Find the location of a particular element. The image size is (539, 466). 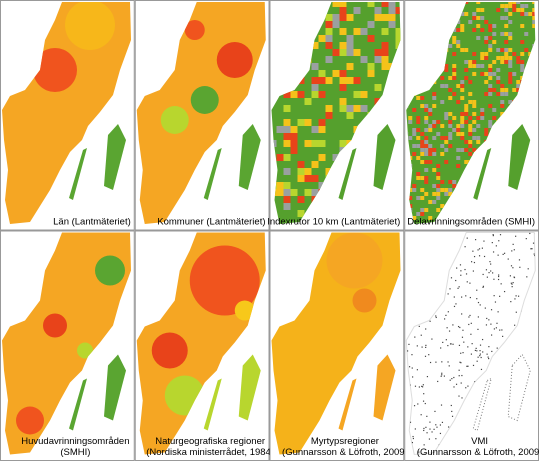

panel-caption: (SMHI) is located at coordinates (75, 452).